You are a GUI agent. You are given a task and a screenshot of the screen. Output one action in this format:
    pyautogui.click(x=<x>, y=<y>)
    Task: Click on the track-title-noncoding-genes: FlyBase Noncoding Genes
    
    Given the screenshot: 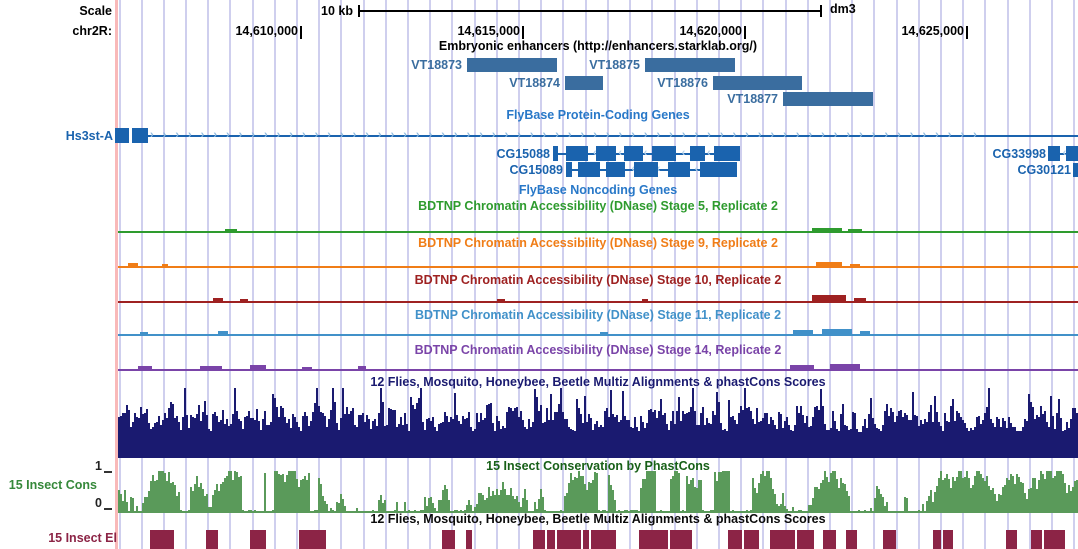 What is the action you would take?
    pyautogui.click(x=598, y=190)
    